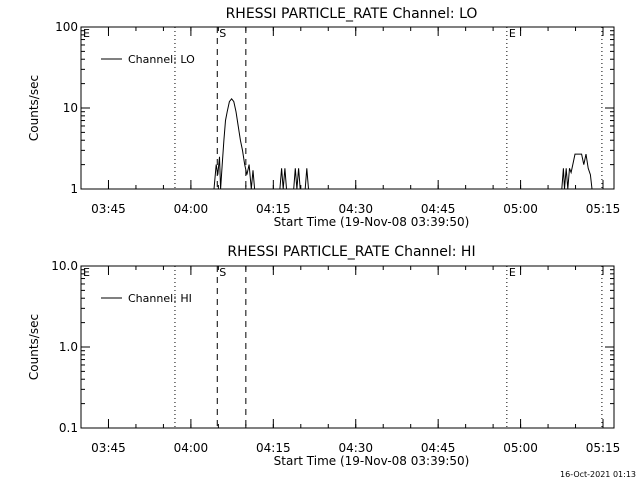 This screenshot has width=640, height=480. What do you see at coordinates (160, 298) in the screenshot?
I see `legend-label: Channel: HI` at bounding box center [160, 298].